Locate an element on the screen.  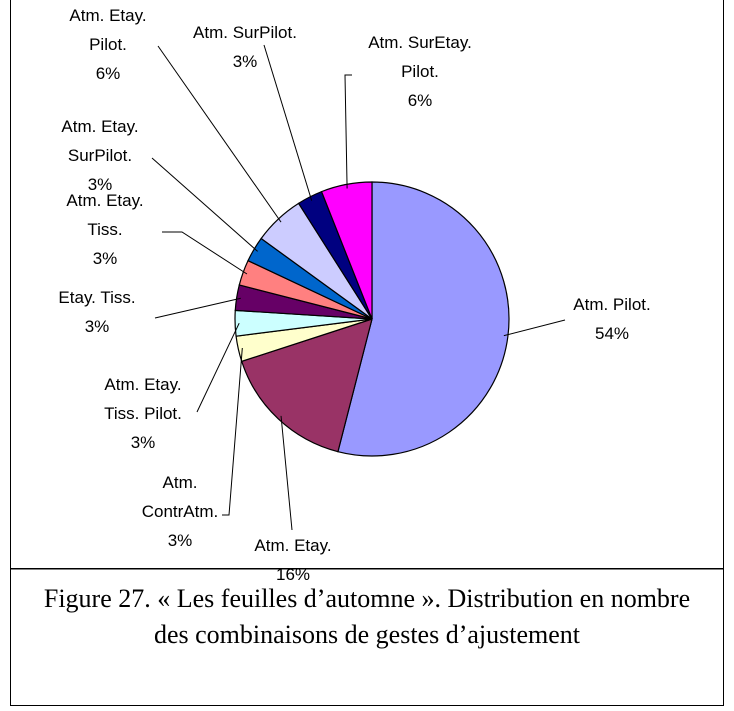
slice-label: Atm. Etay. is located at coordinates (293, 545).